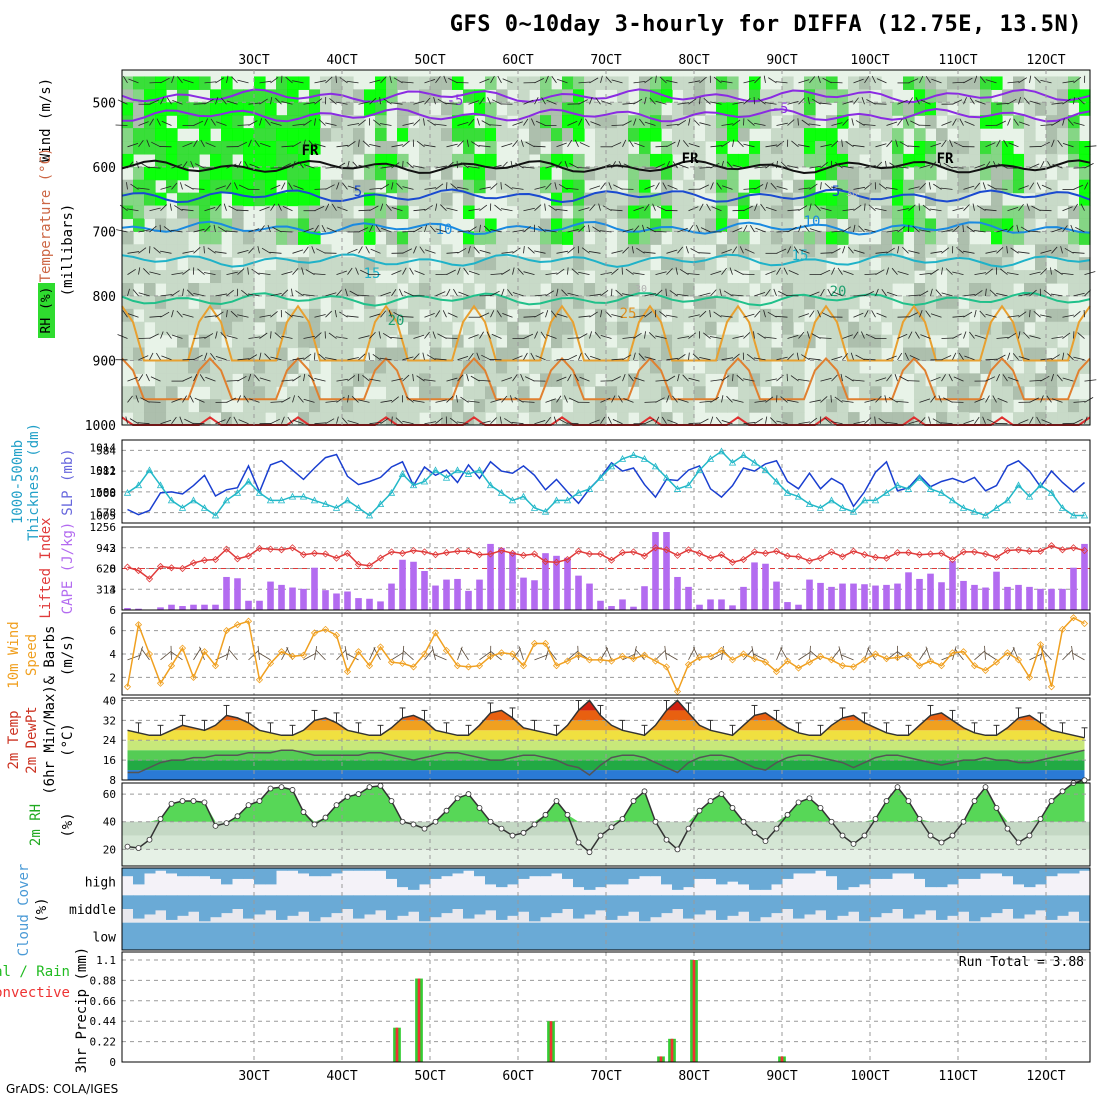  What do you see at coordinates (380, 558) in the screenshot?
I see `li-line-marker` at bounding box center [380, 558].